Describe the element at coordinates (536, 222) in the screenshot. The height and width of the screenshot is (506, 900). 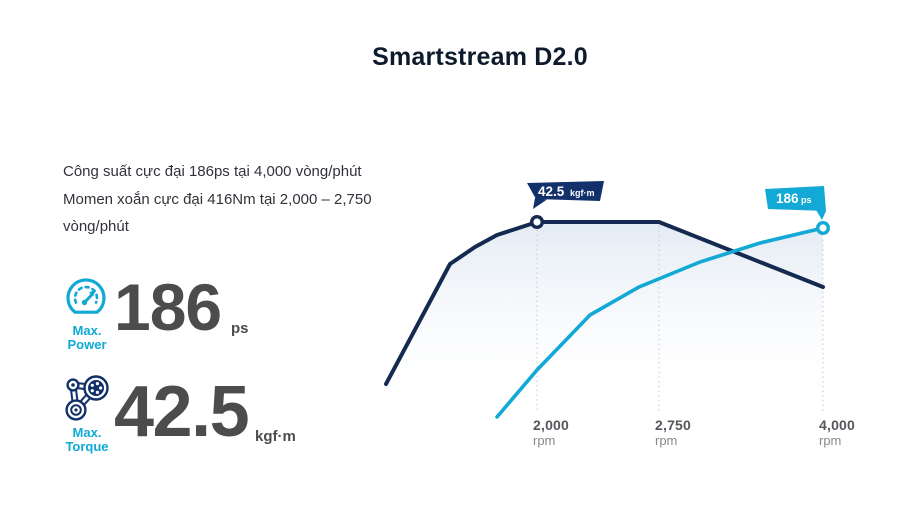
I see `torque-peak-marker` at that location.